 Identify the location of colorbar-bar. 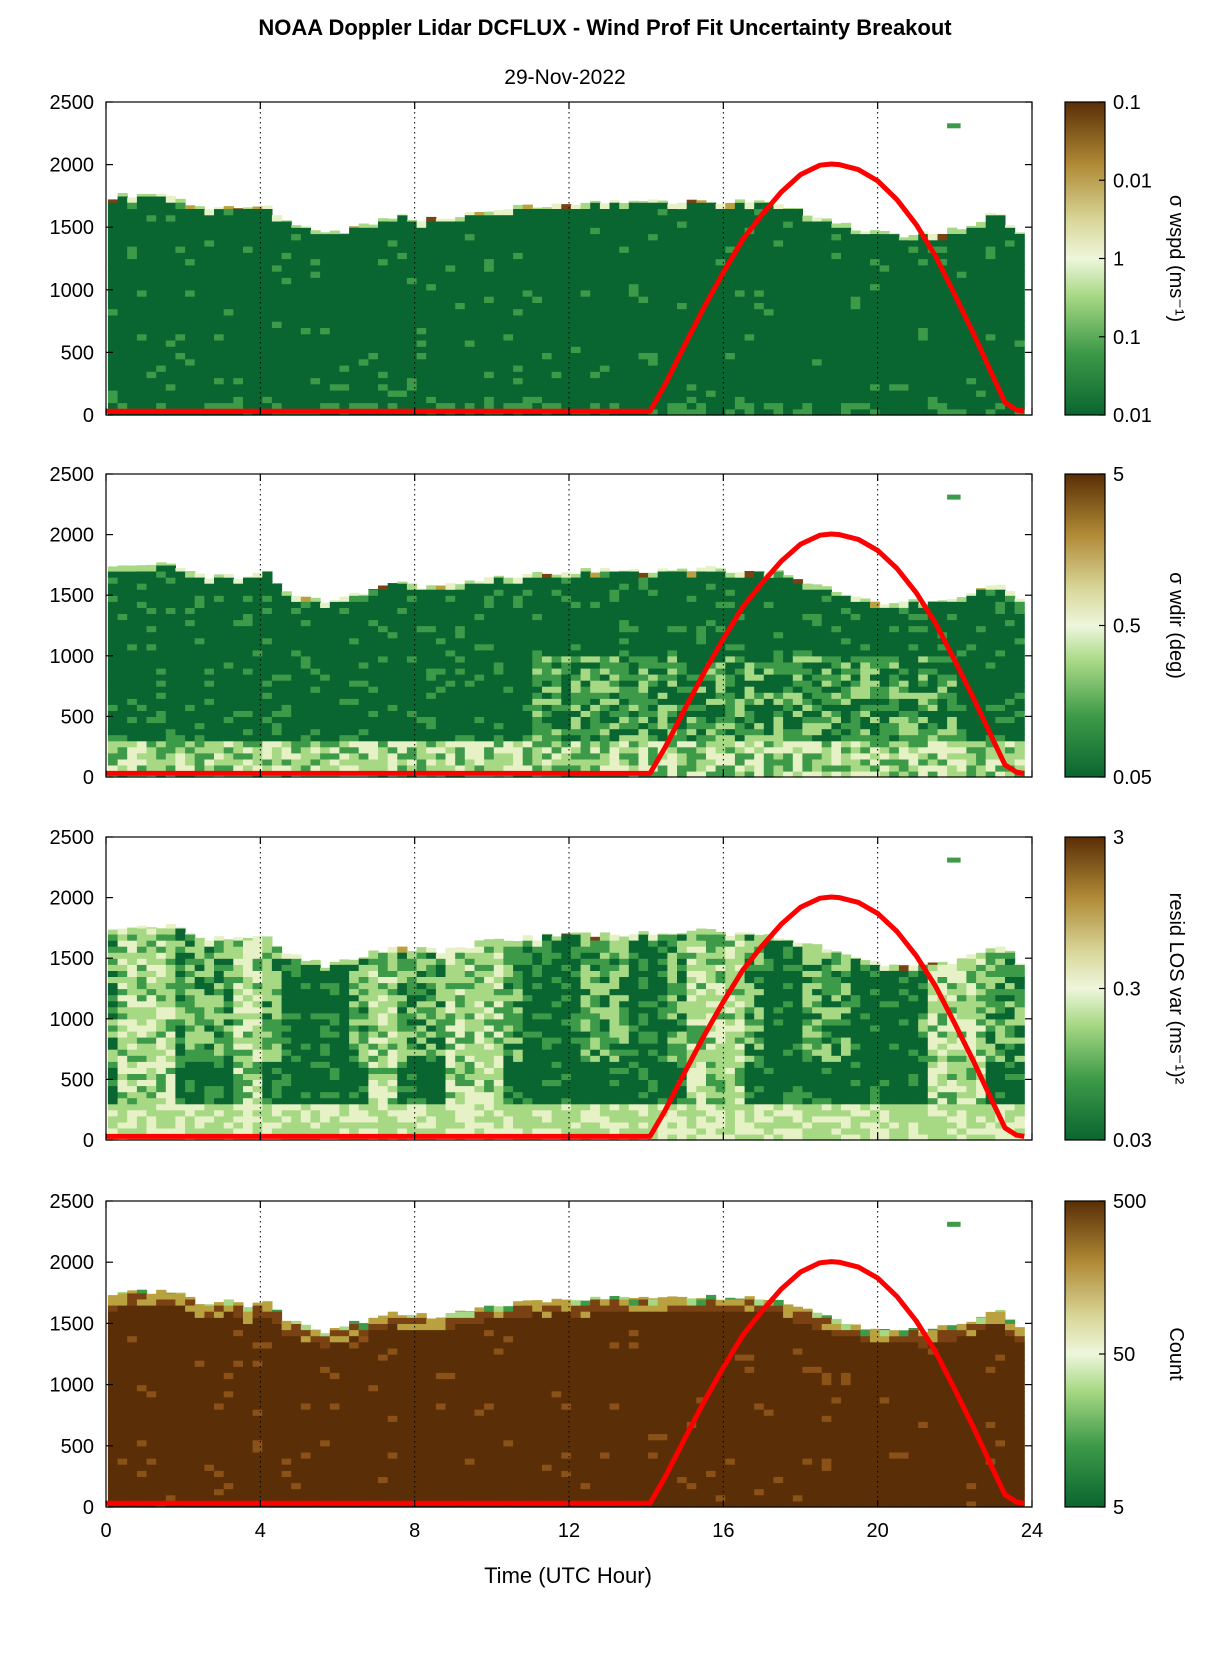
(1085, 258).